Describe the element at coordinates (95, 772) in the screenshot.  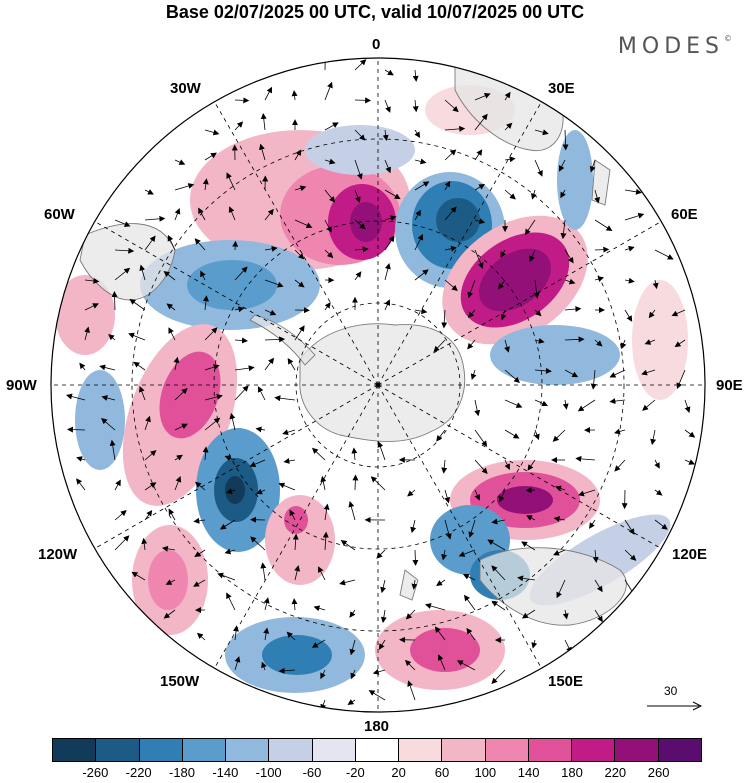
I see `colorbar-tick-label: -260` at that location.